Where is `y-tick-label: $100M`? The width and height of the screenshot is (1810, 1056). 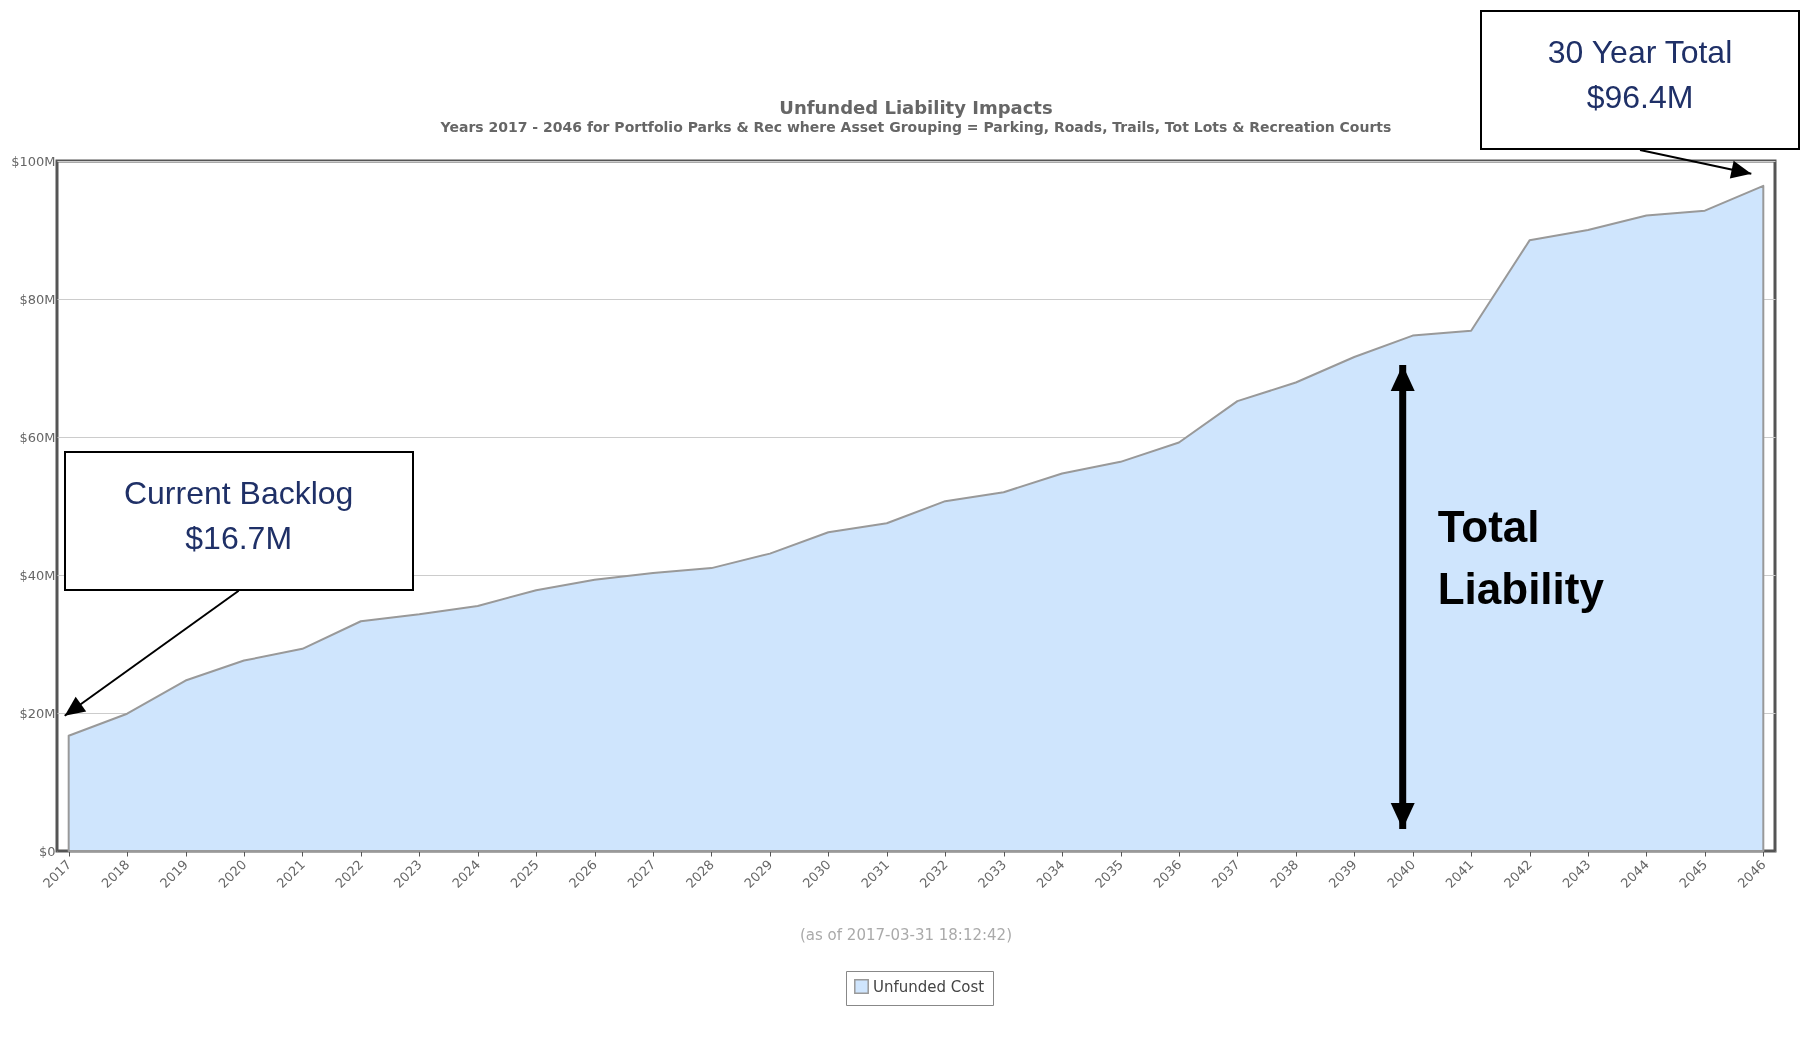 y-tick-label: $100M is located at coordinates (33, 161).